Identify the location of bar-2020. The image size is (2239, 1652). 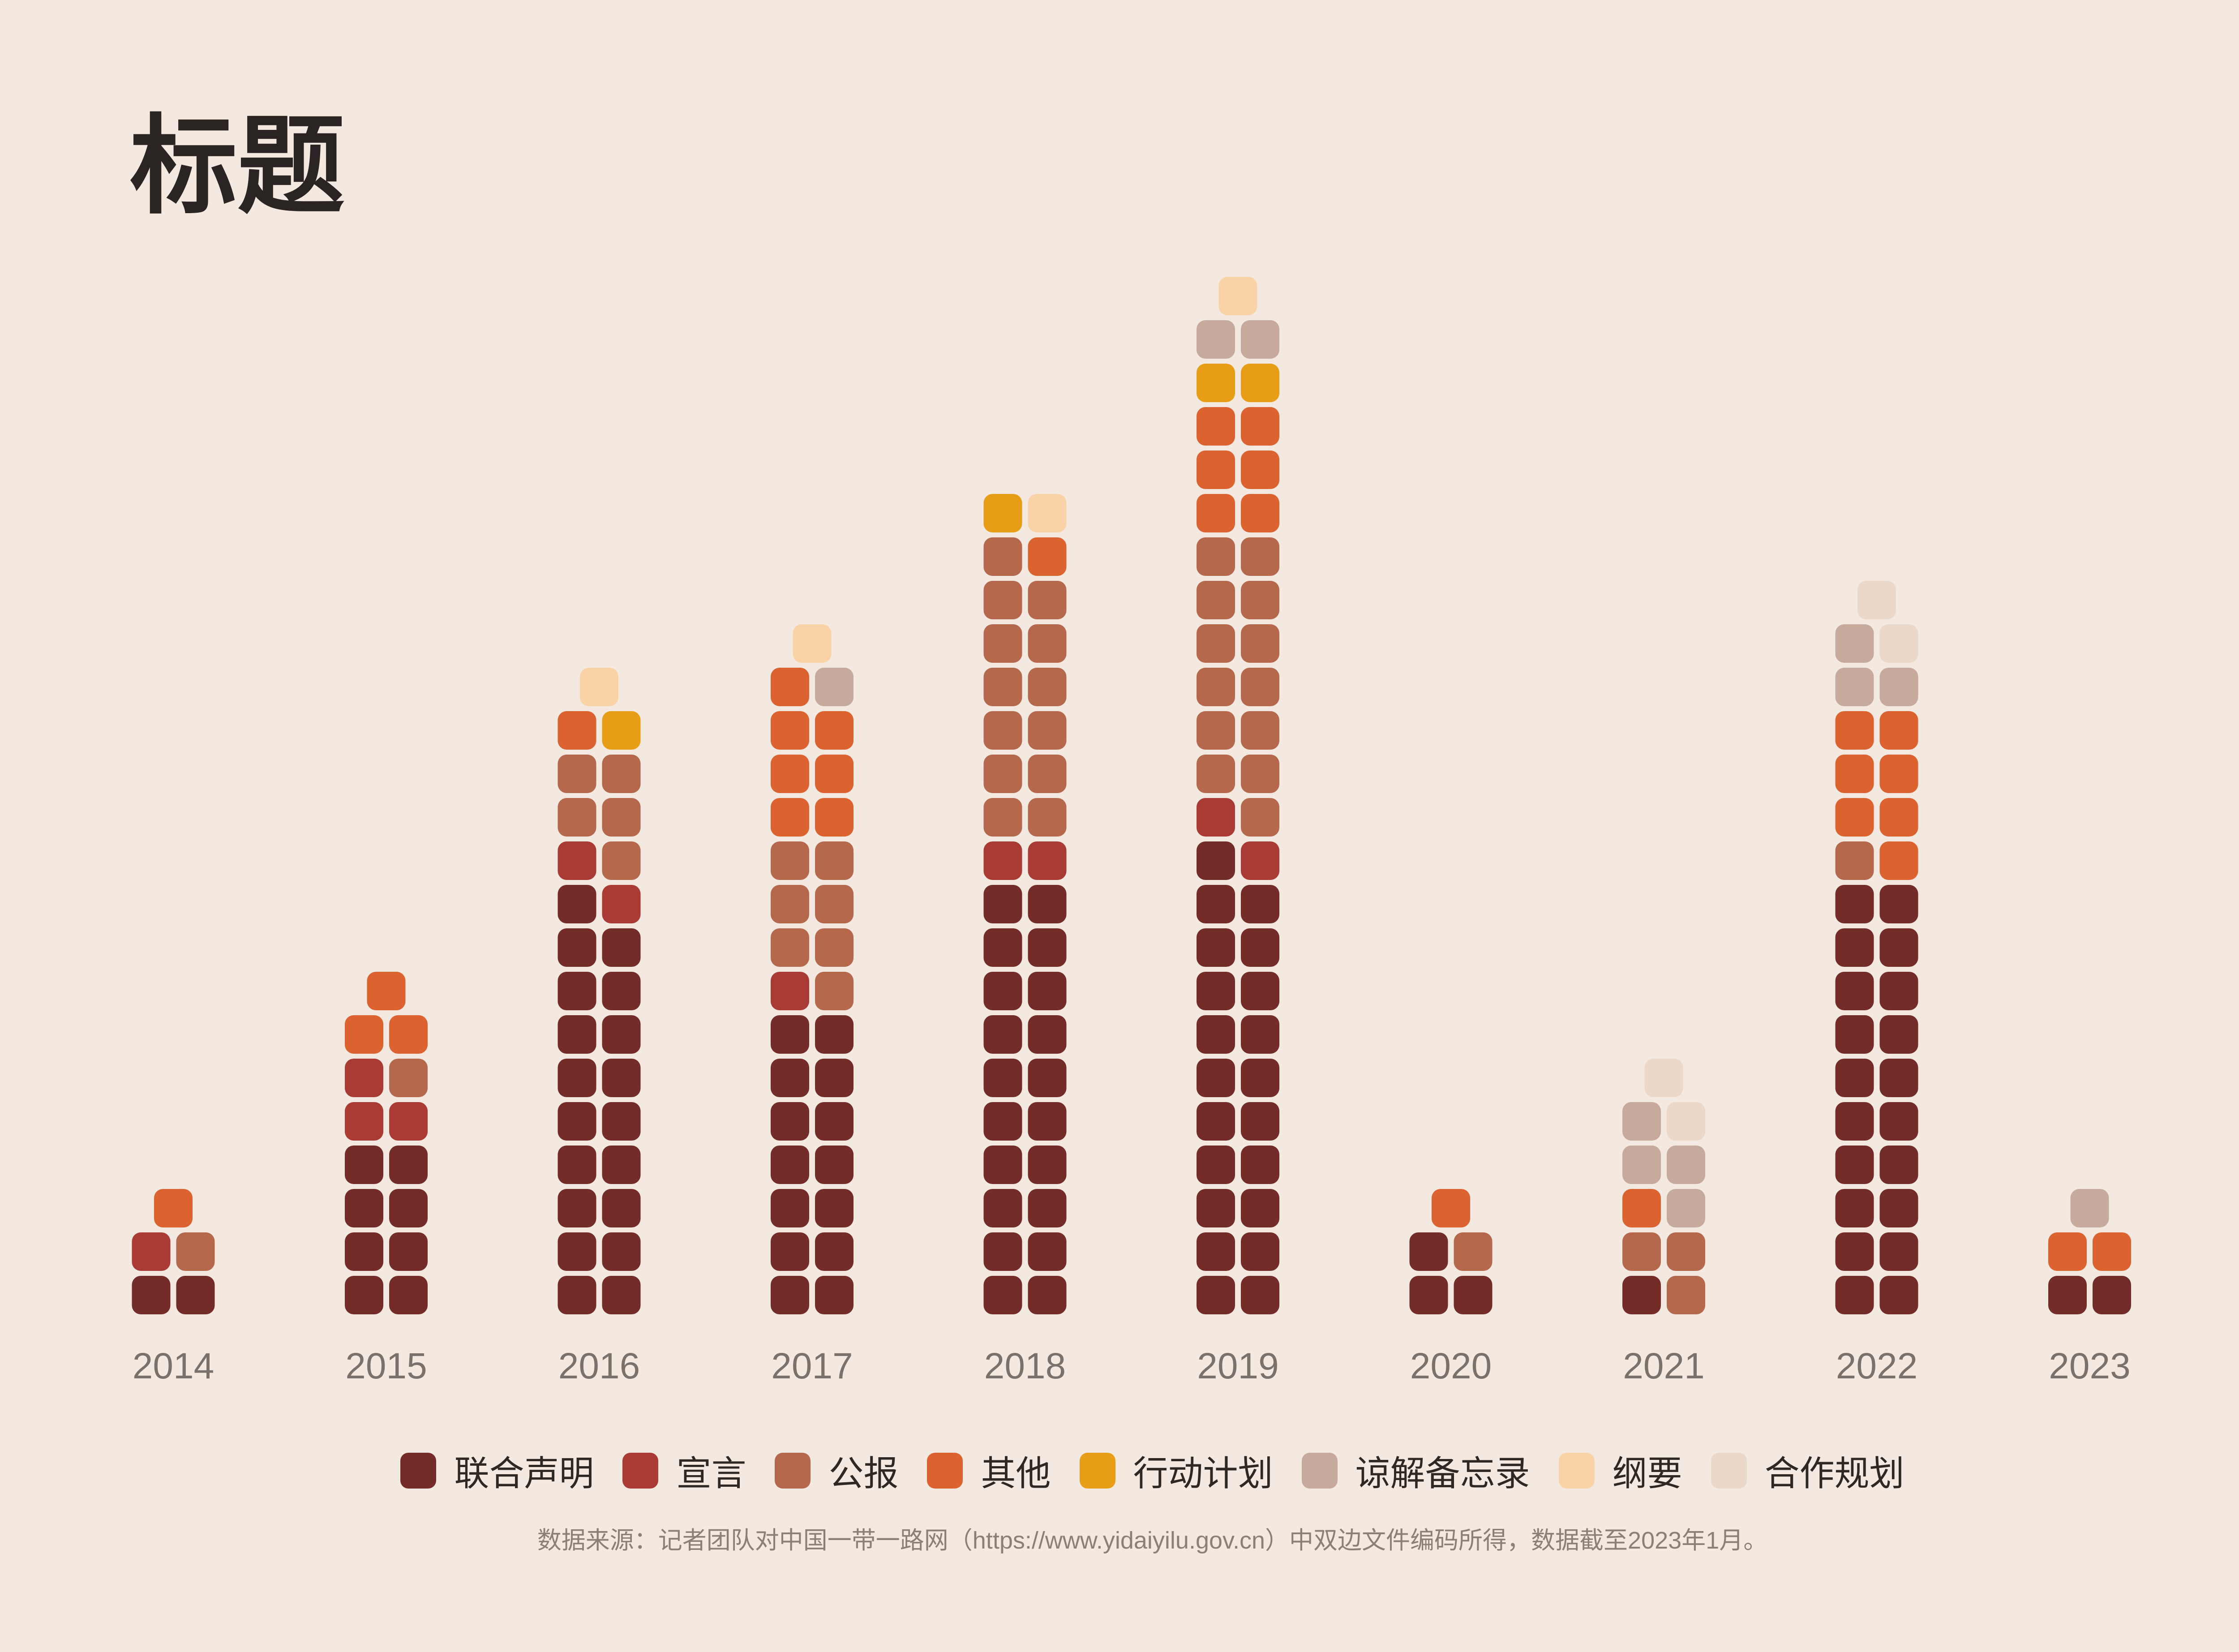
(1451, 1251).